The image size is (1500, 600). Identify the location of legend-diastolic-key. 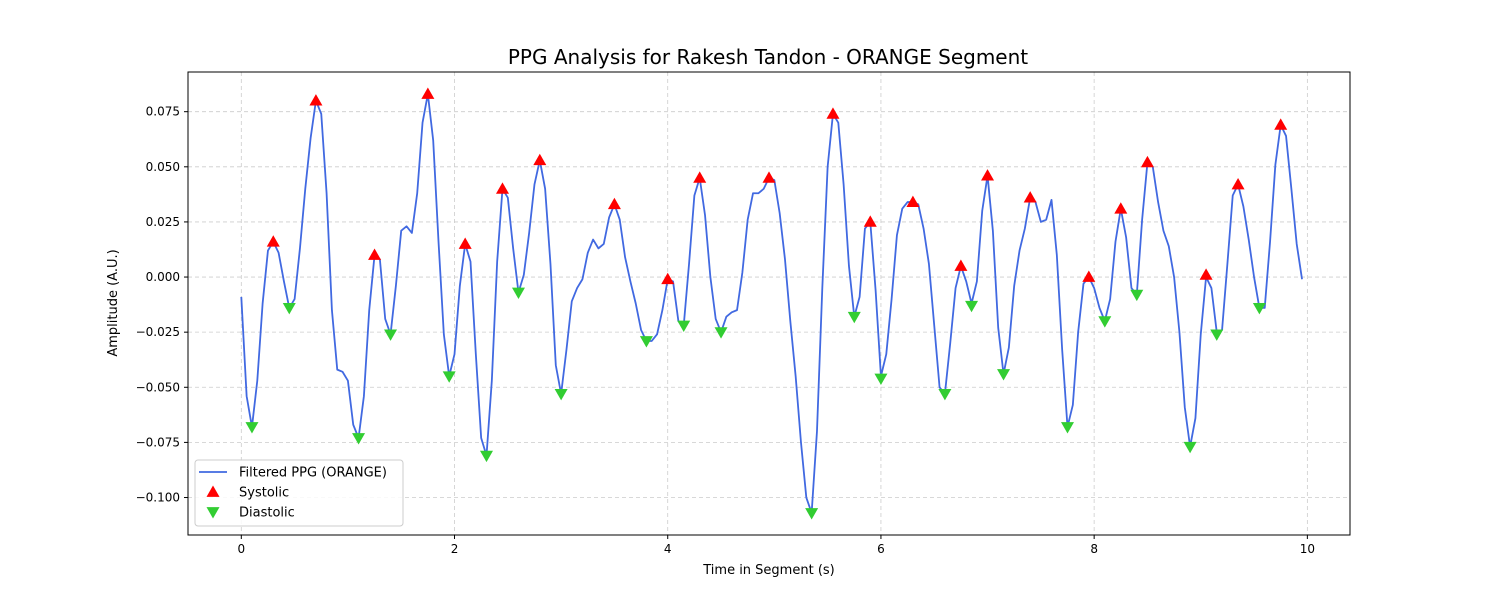
(213, 513).